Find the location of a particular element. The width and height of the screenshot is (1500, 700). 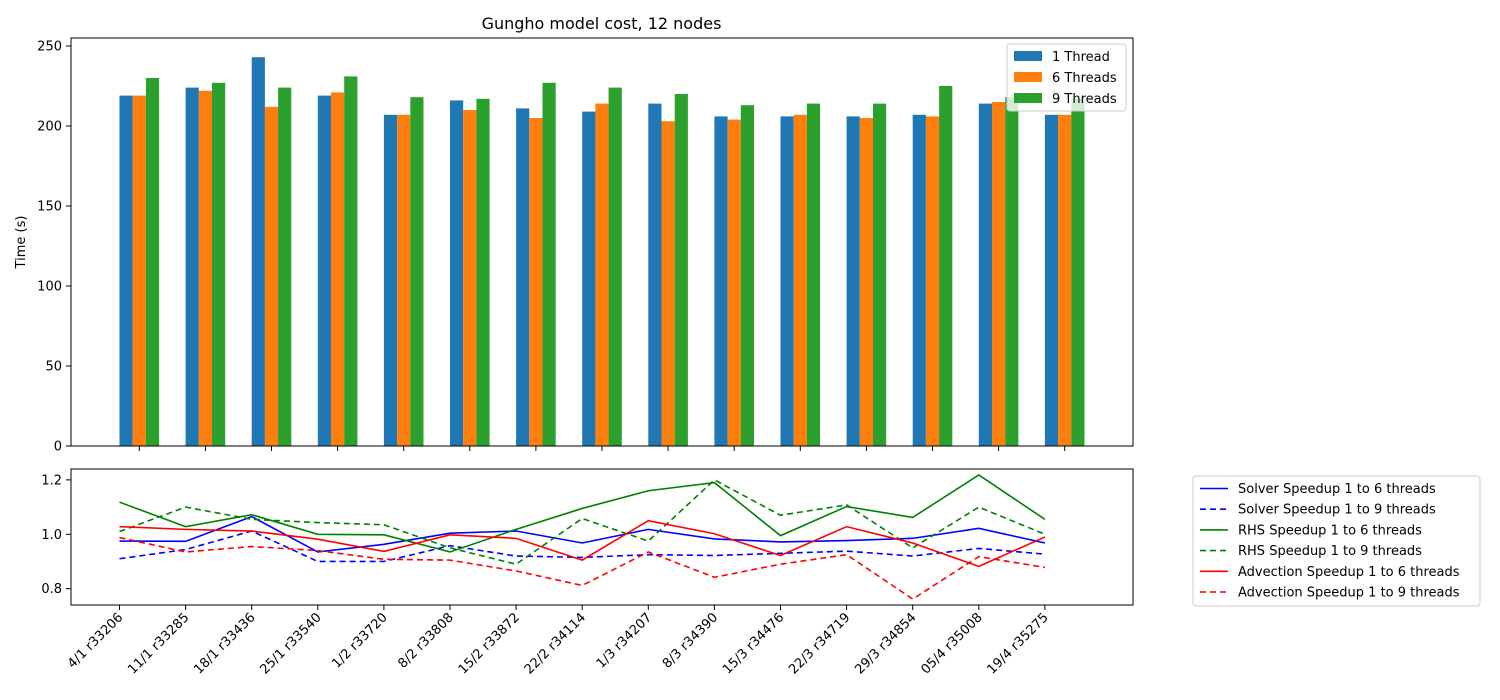

bottom-y-axis: 0.8 1.0 1.2 is located at coordinates (56, 535).